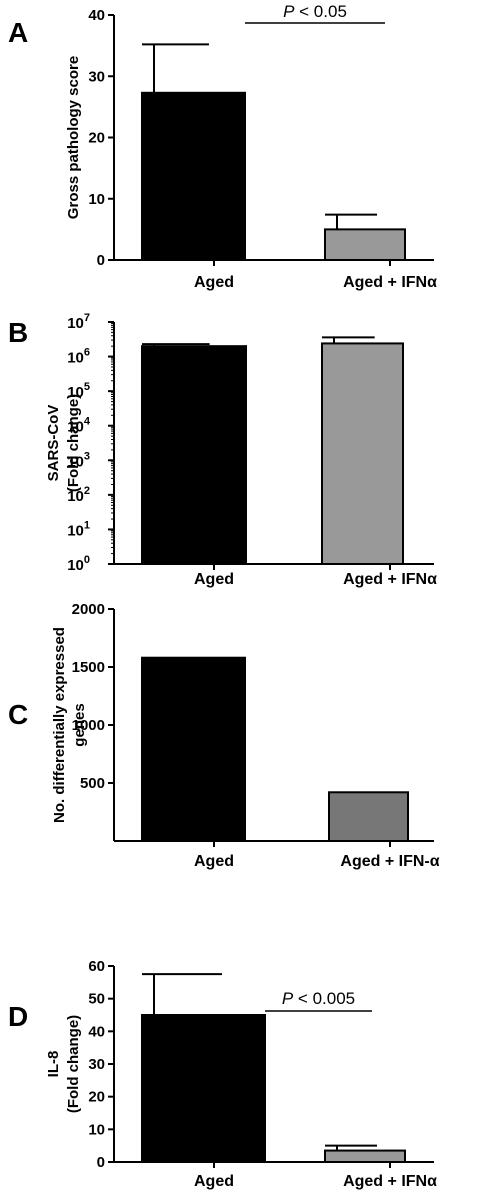  What do you see at coordinates (79, 426) in the screenshot?
I see `y-tick-label: 10⁴` at bounding box center [79, 426].